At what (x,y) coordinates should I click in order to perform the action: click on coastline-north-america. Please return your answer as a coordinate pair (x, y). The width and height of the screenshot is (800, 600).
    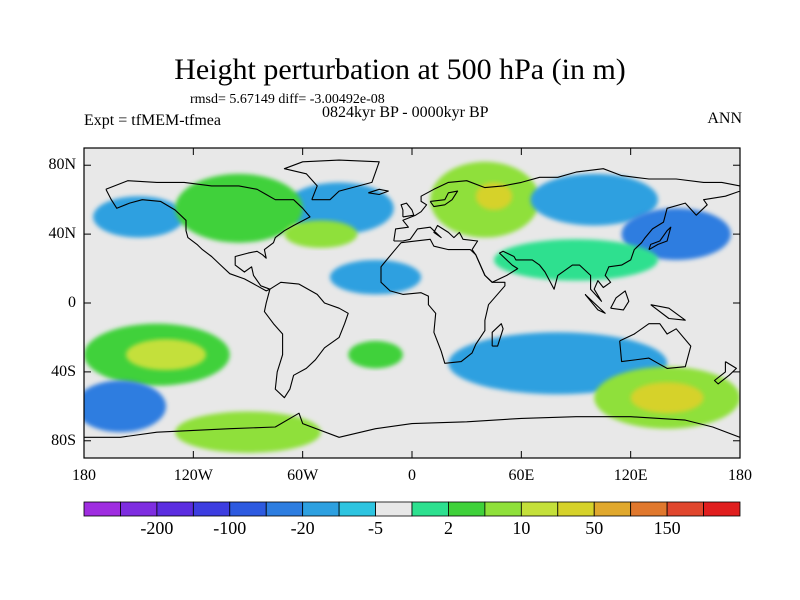
    Looking at the image, I should click on (208, 236).